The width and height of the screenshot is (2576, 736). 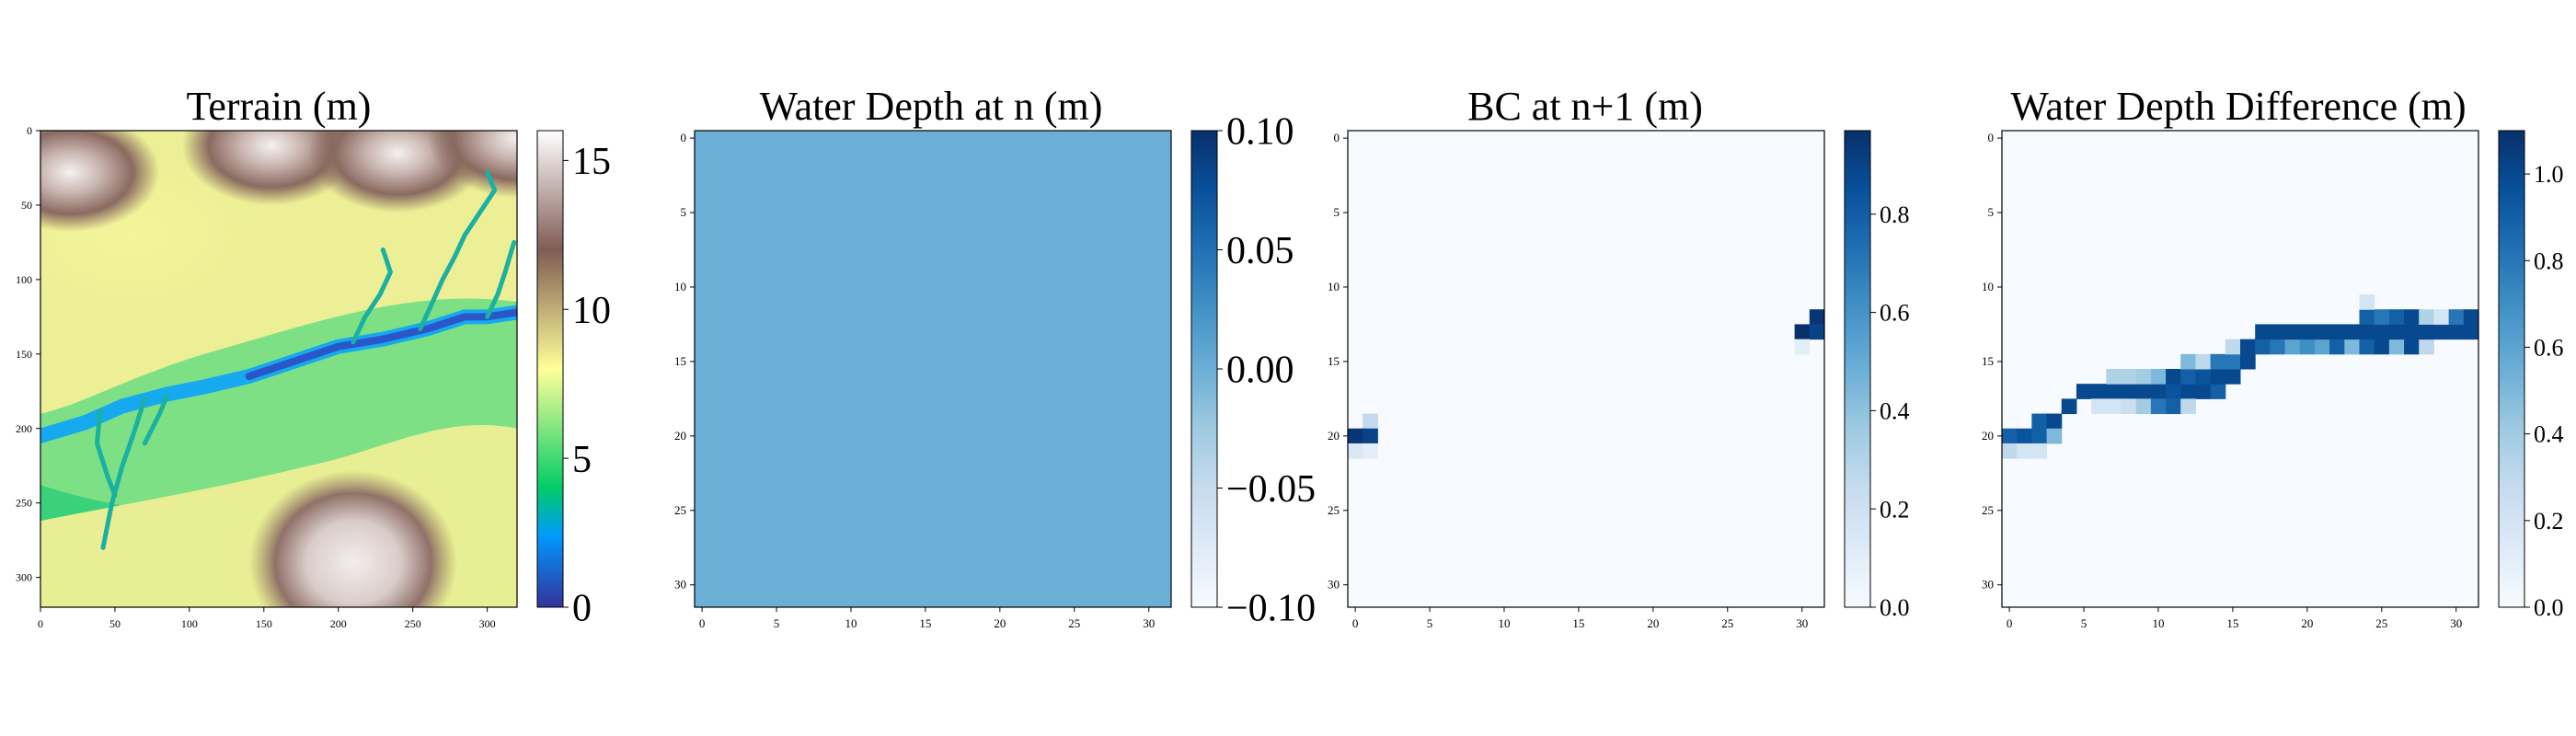 I want to click on x-tick-label: 250, so click(x=413, y=623).